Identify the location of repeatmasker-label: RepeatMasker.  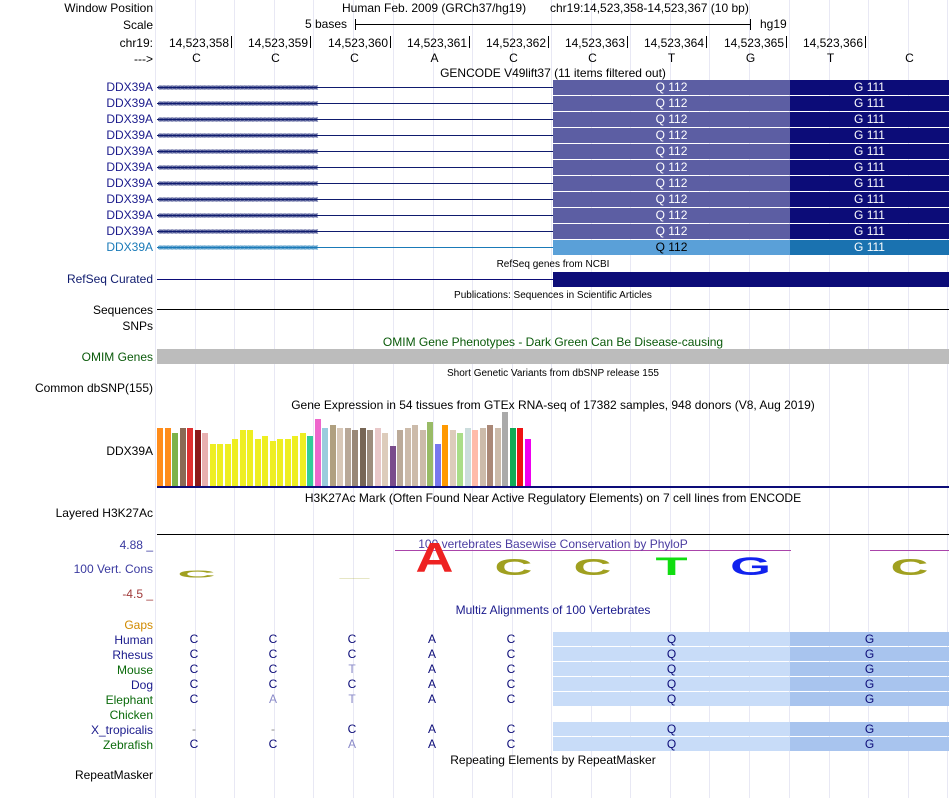
(113, 775).